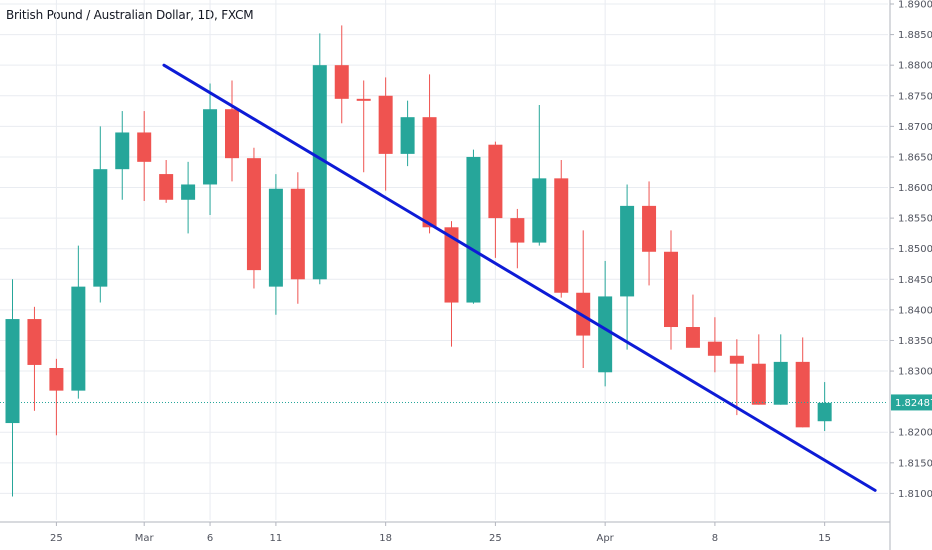 The height and width of the screenshot is (550, 932). I want to click on y-tick-label: 1.83500, so click(915, 341).